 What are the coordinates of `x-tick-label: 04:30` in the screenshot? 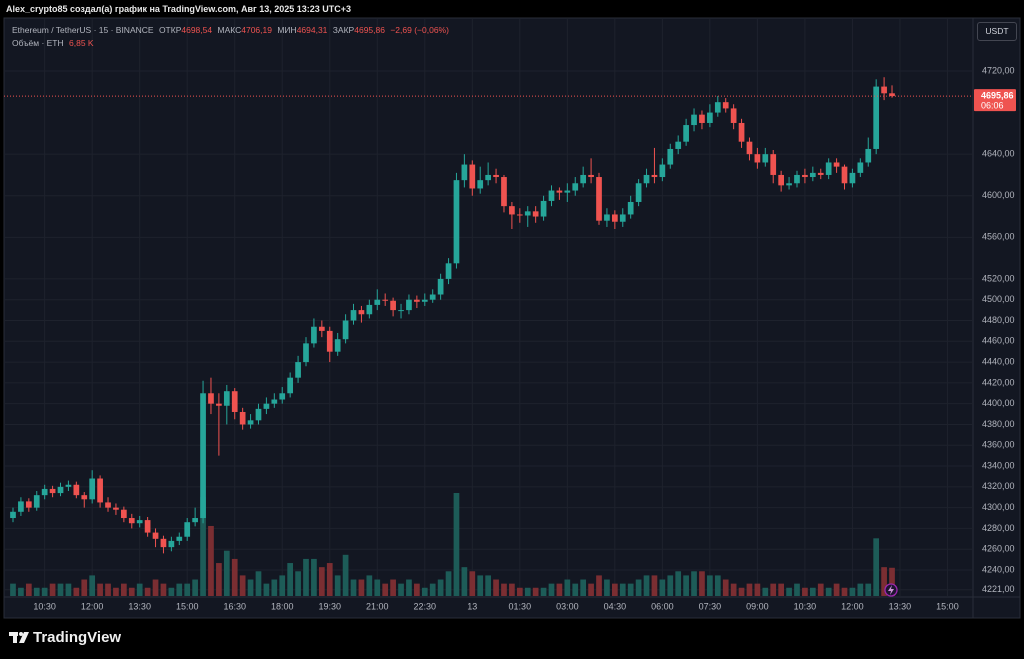 It's located at (615, 606).